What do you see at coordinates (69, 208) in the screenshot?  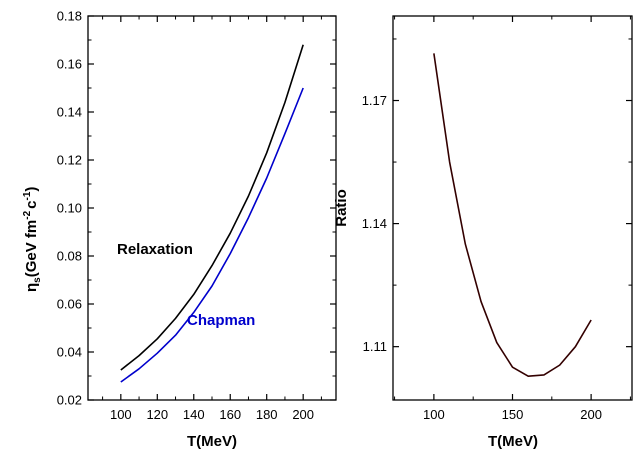 I see `left-y-tick-label: 0.10` at bounding box center [69, 208].